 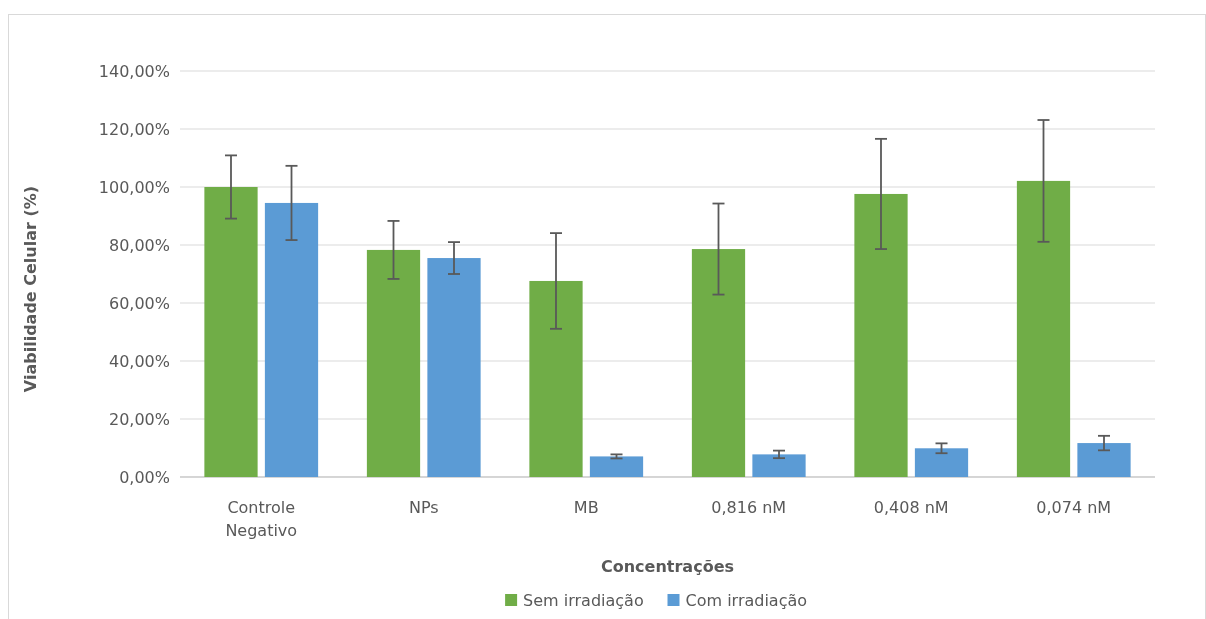 I want to click on x-tick-label: 0,074 nM, so click(x=1074, y=507).